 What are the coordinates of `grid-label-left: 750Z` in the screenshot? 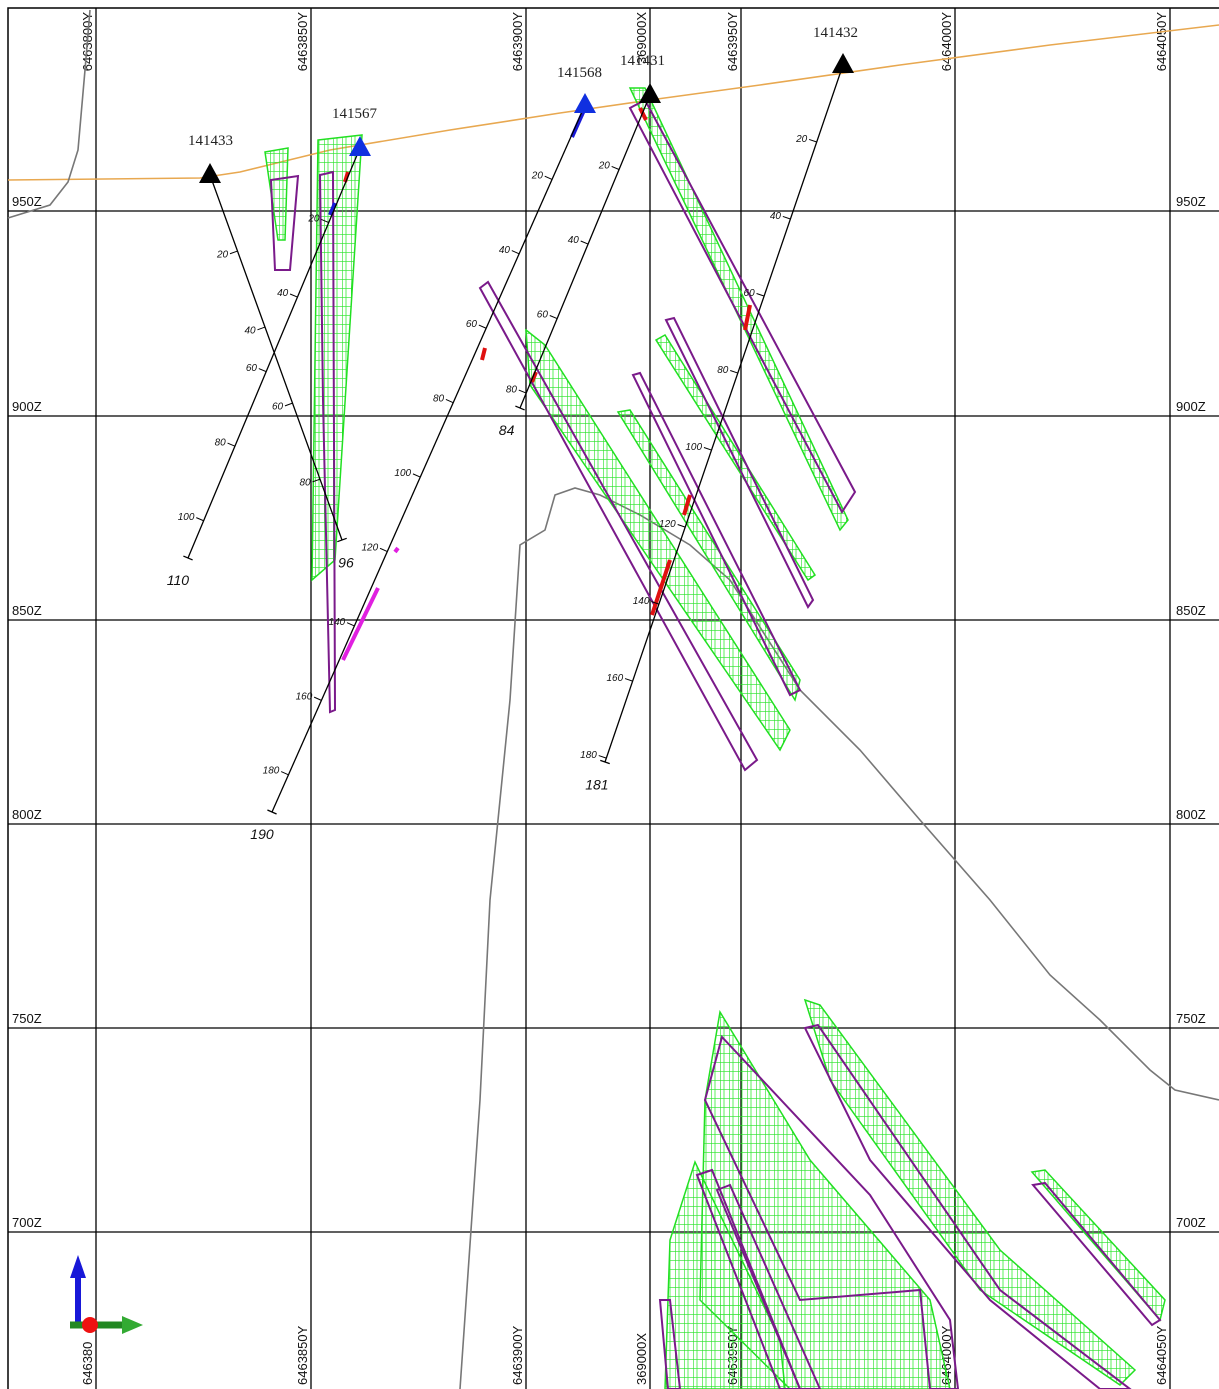 It's located at (27, 1018).